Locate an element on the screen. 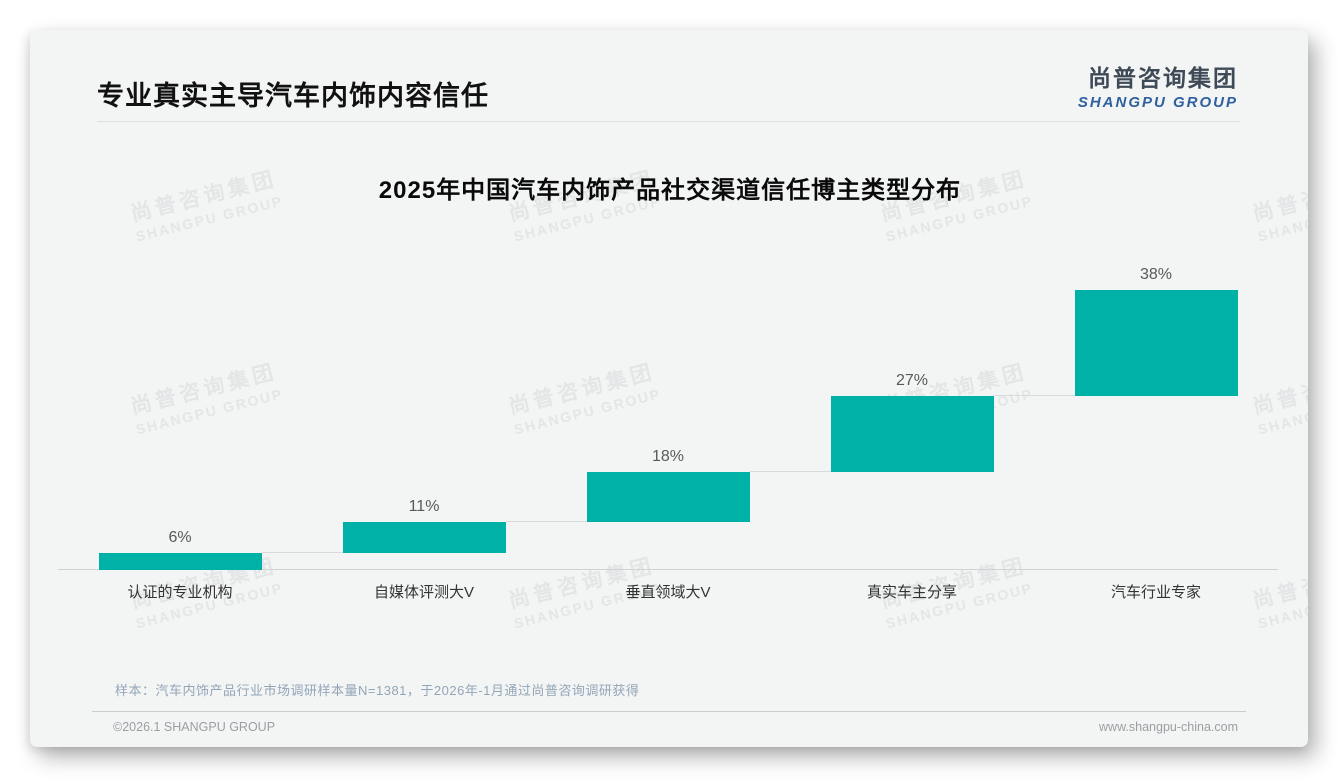 The width and height of the screenshot is (1340, 780). title-divider is located at coordinates (668, 121).